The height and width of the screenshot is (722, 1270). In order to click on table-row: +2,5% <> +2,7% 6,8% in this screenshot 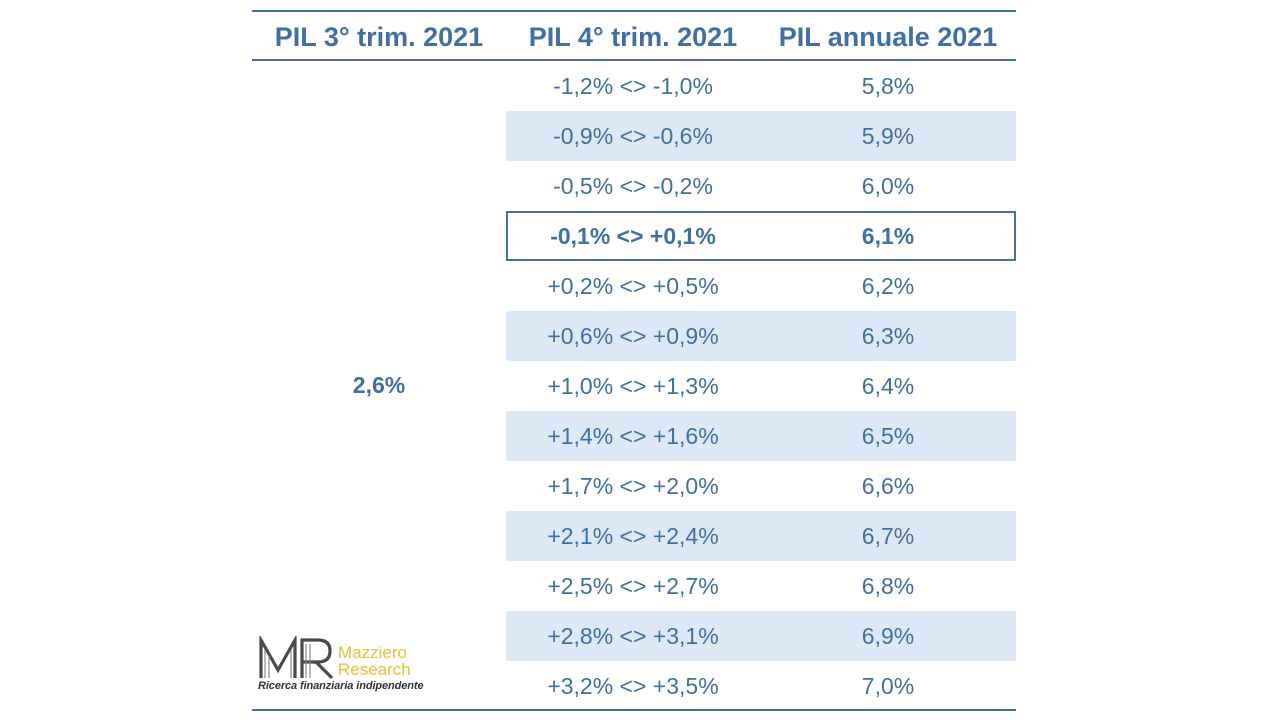, I will do `click(761, 586)`.